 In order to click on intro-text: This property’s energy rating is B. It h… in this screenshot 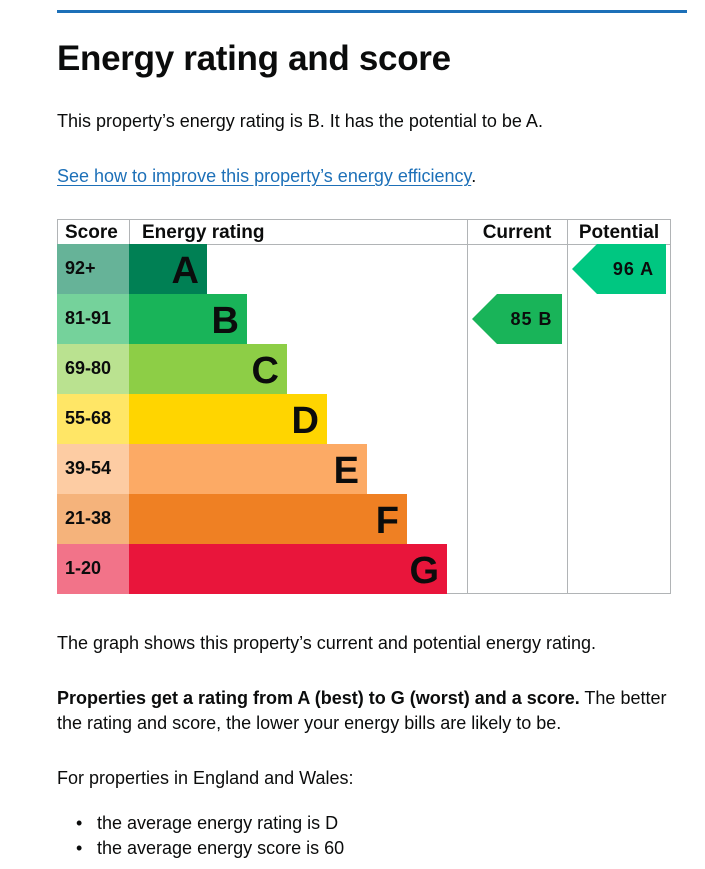, I will do `click(300, 121)`.